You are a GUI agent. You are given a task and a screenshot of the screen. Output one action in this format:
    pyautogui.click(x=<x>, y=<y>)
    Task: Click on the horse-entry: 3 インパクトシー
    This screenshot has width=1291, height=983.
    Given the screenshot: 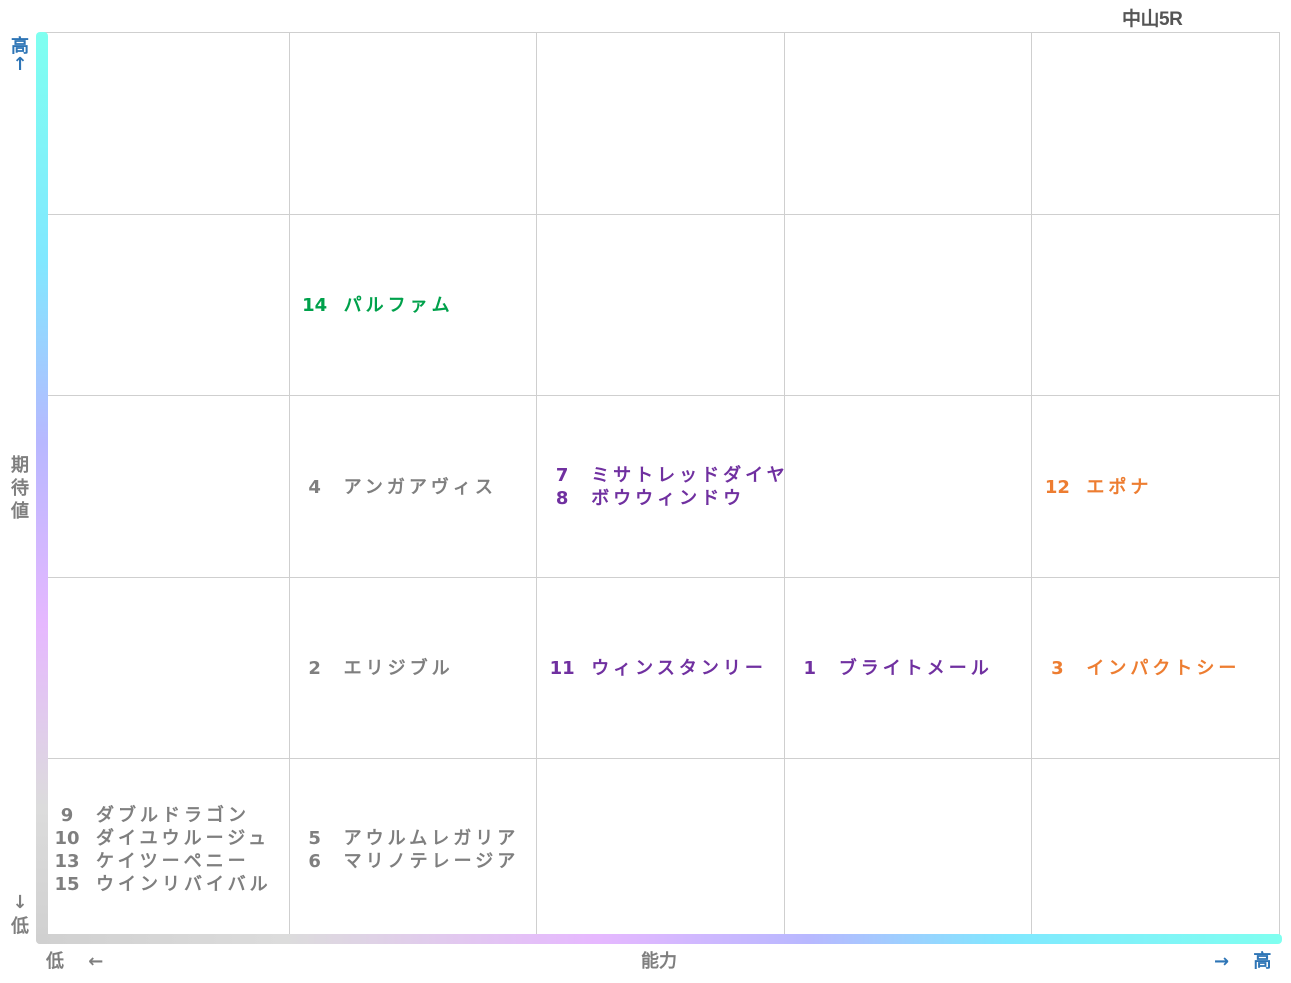 What is the action you would take?
    pyautogui.click(x=1139, y=668)
    